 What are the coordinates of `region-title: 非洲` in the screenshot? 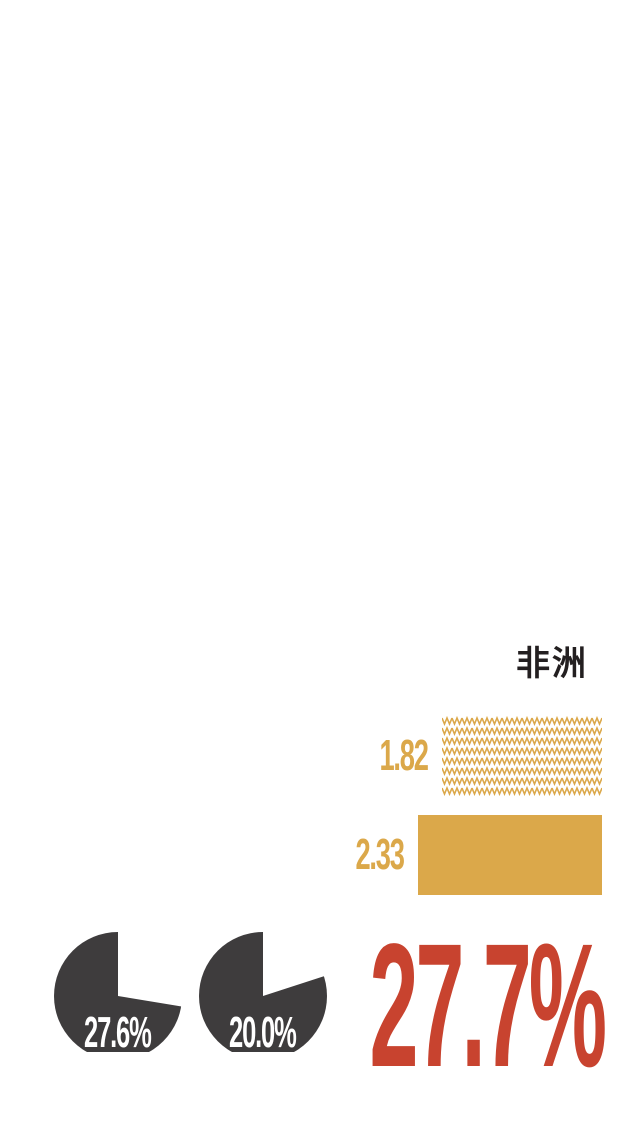 It's located at (552, 664).